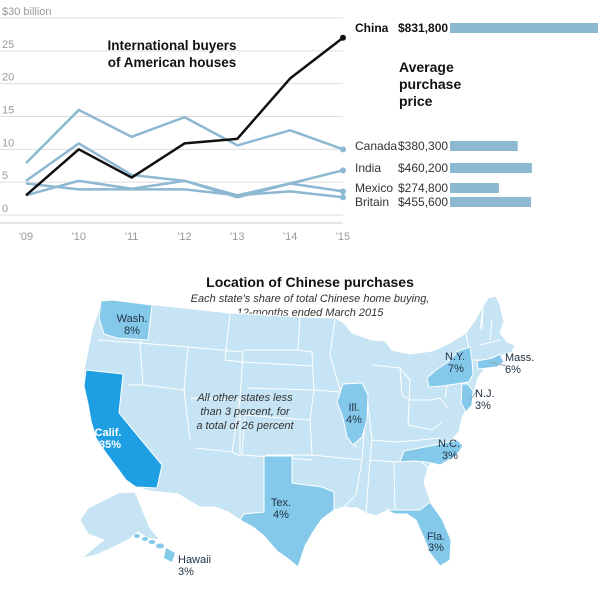 The height and width of the screenshot is (593, 600). Describe the element at coordinates (343, 197) in the screenshot. I see `series-end-point-britain` at that location.